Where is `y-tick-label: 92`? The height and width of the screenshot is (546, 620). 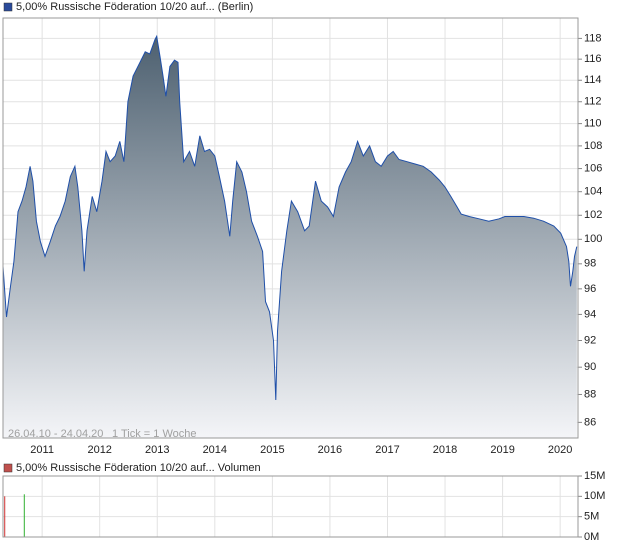 y-tick-label: 92 is located at coordinates (590, 340).